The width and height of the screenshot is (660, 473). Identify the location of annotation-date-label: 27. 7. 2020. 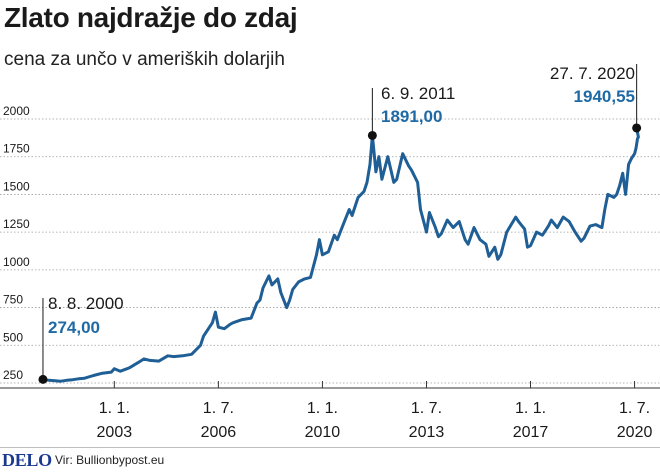
(592, 73).